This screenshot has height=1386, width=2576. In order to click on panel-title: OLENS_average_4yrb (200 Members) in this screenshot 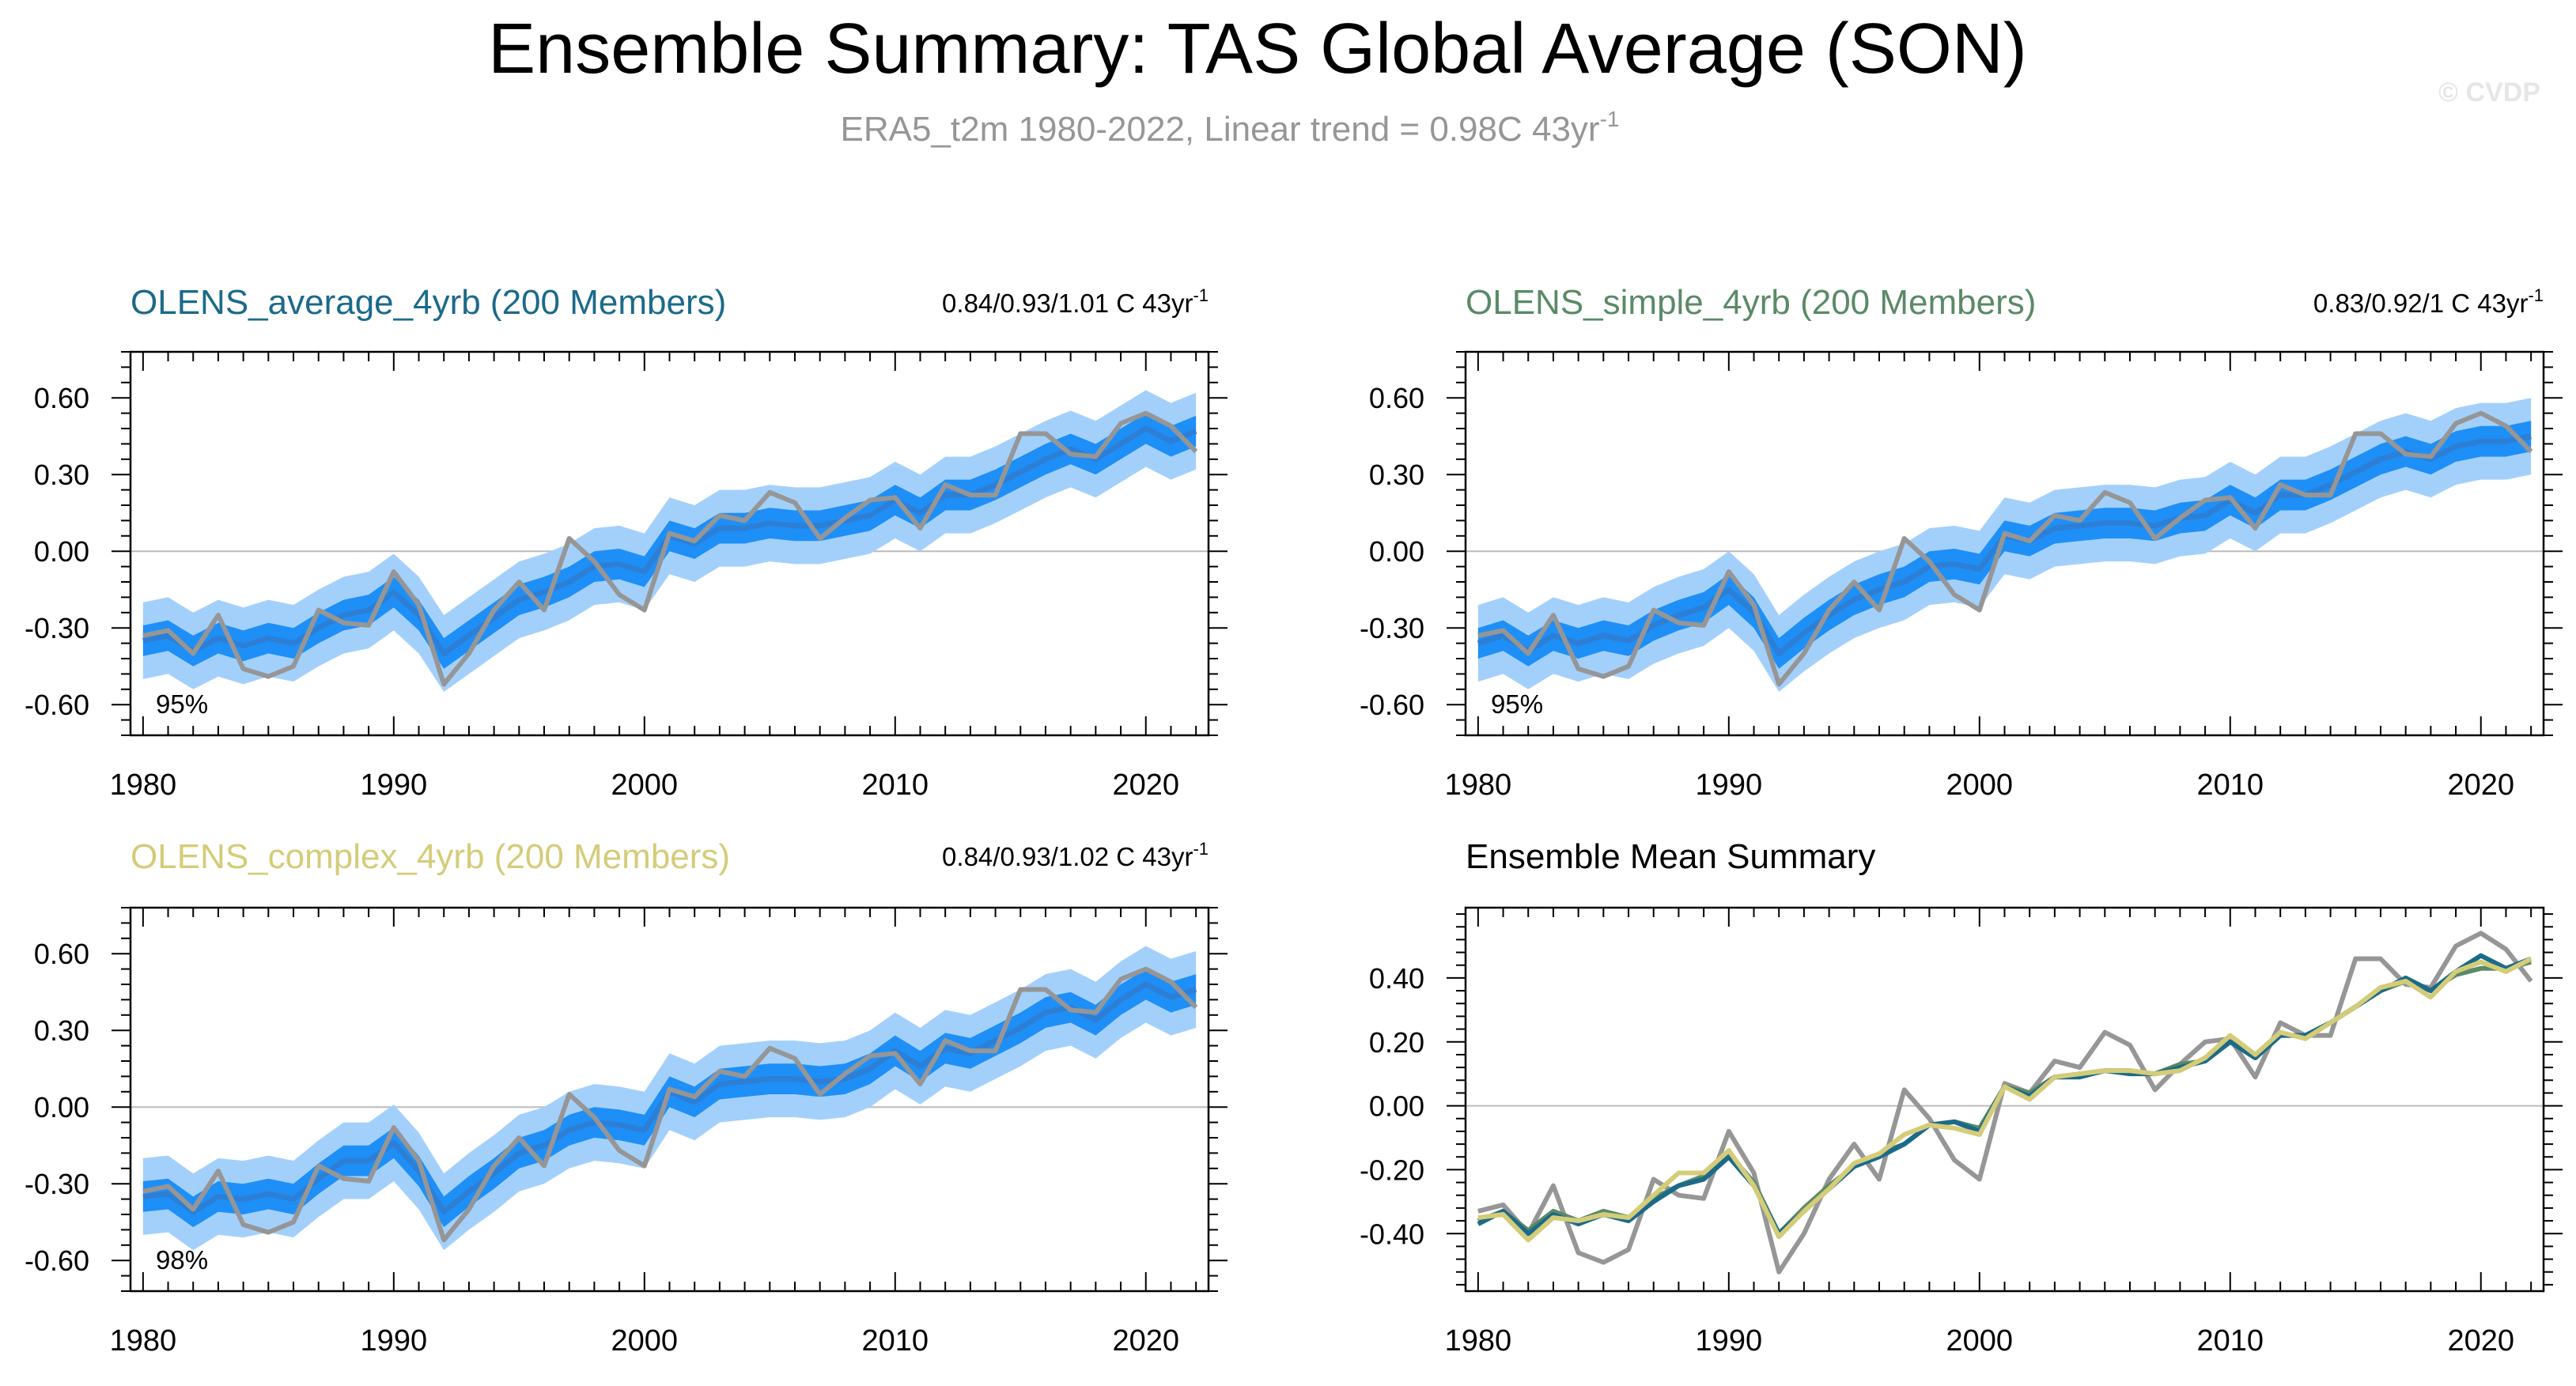, I will do `click(429, 302)`.